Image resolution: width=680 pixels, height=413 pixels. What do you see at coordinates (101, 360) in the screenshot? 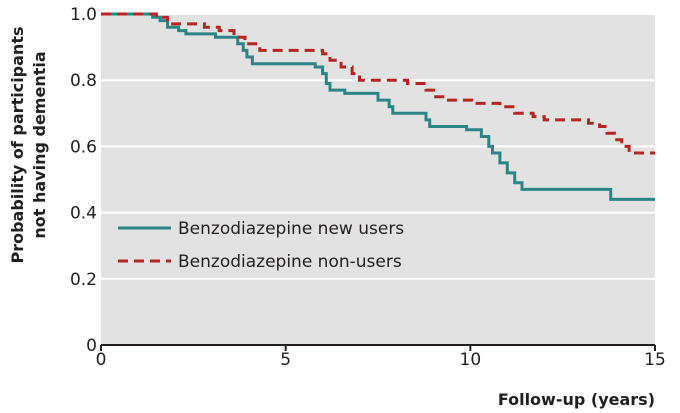
I see `x-tick-label-0: 0` at bounding box center [101, 360].